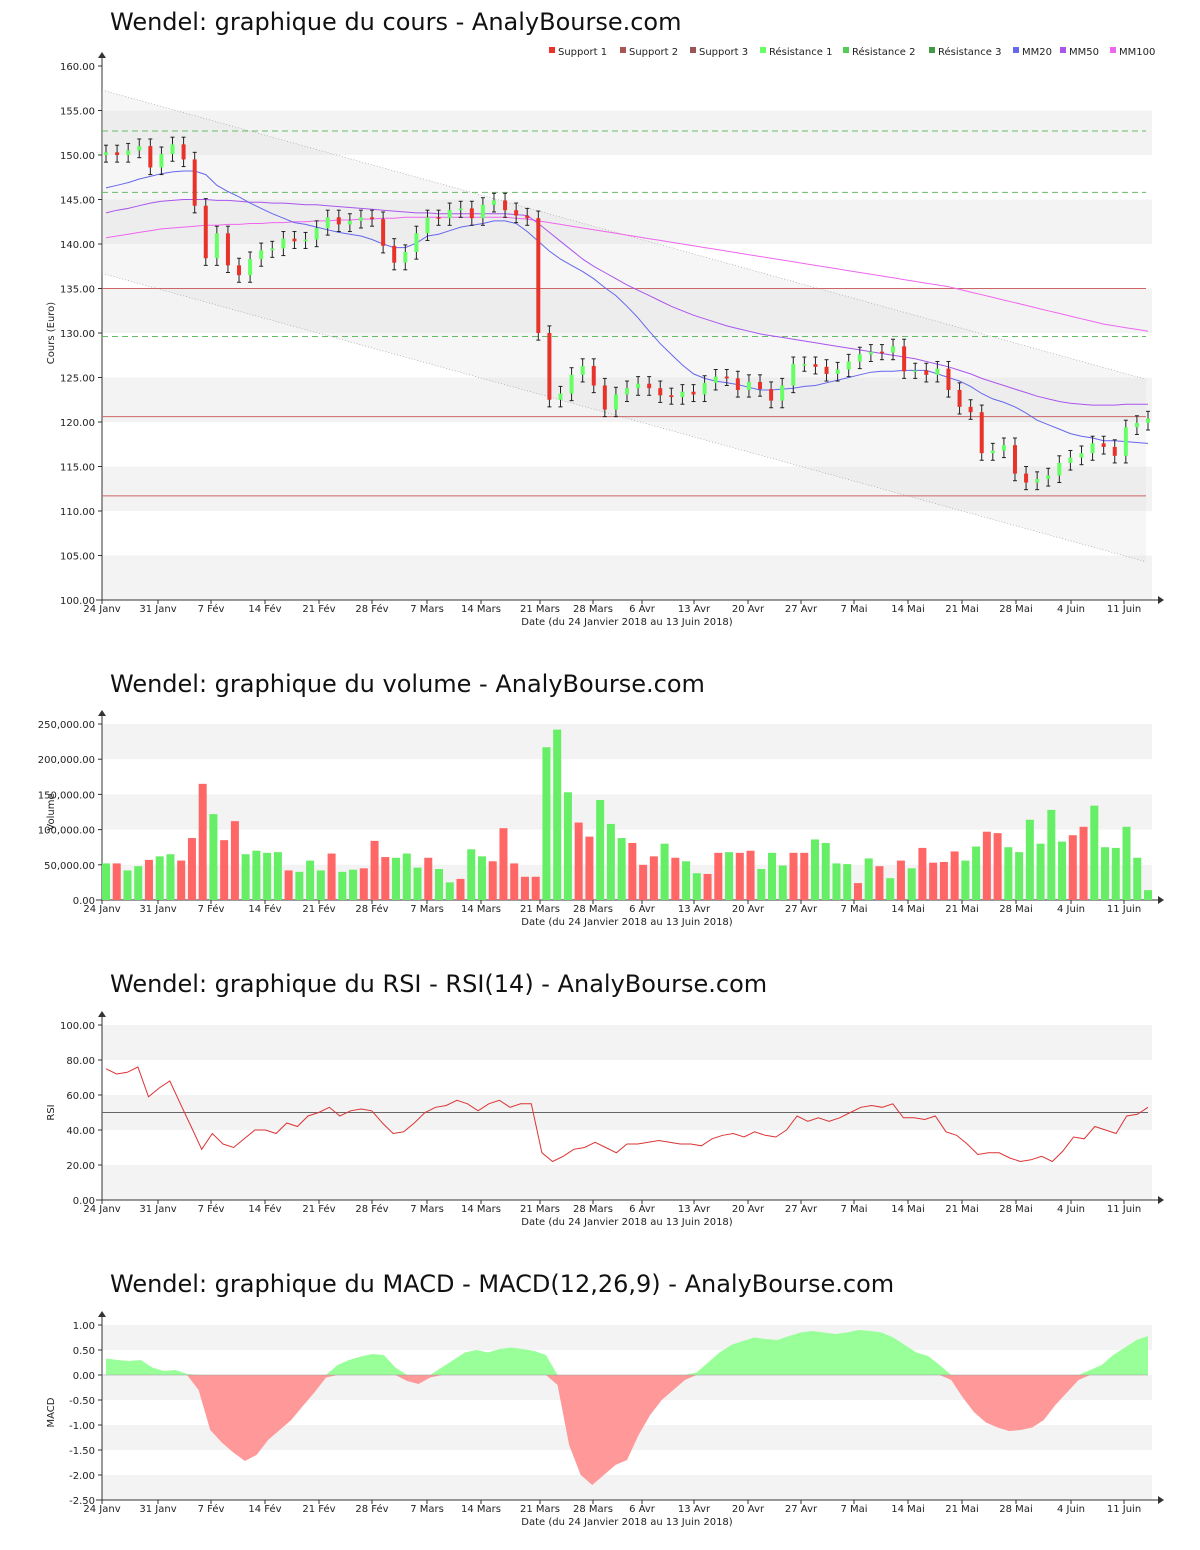 This screenshot has height=1550, width=1200. I want to click on x-tick-label: 7 Mai, so click(853, 1209).